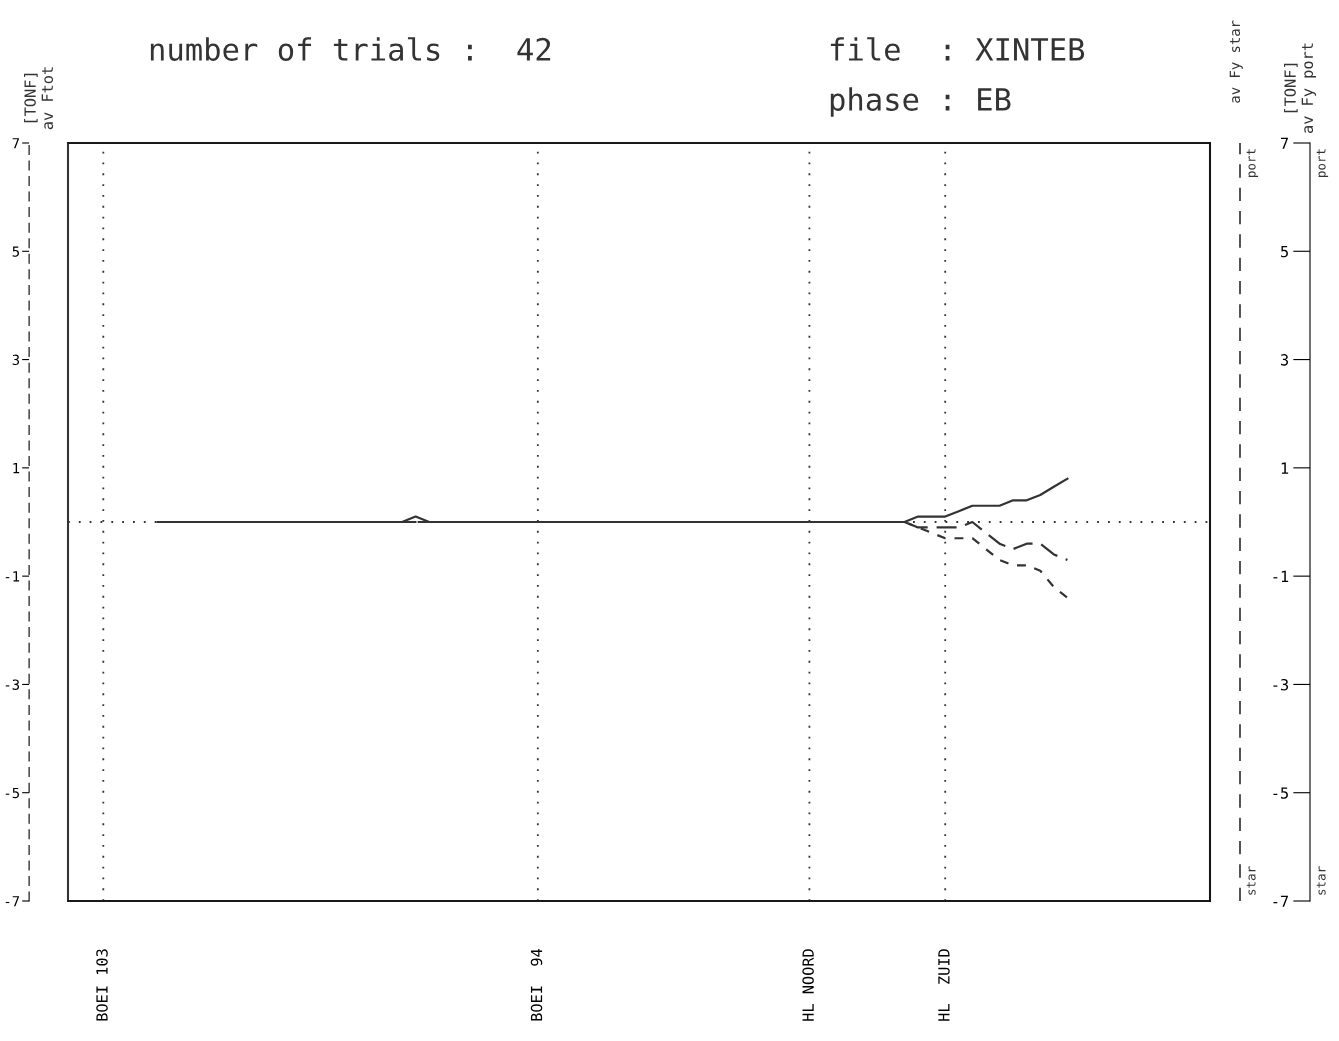  Describe the element at coordinates (16, 143) in the screenshot. I see `y2-tick-label: 7` at that location.